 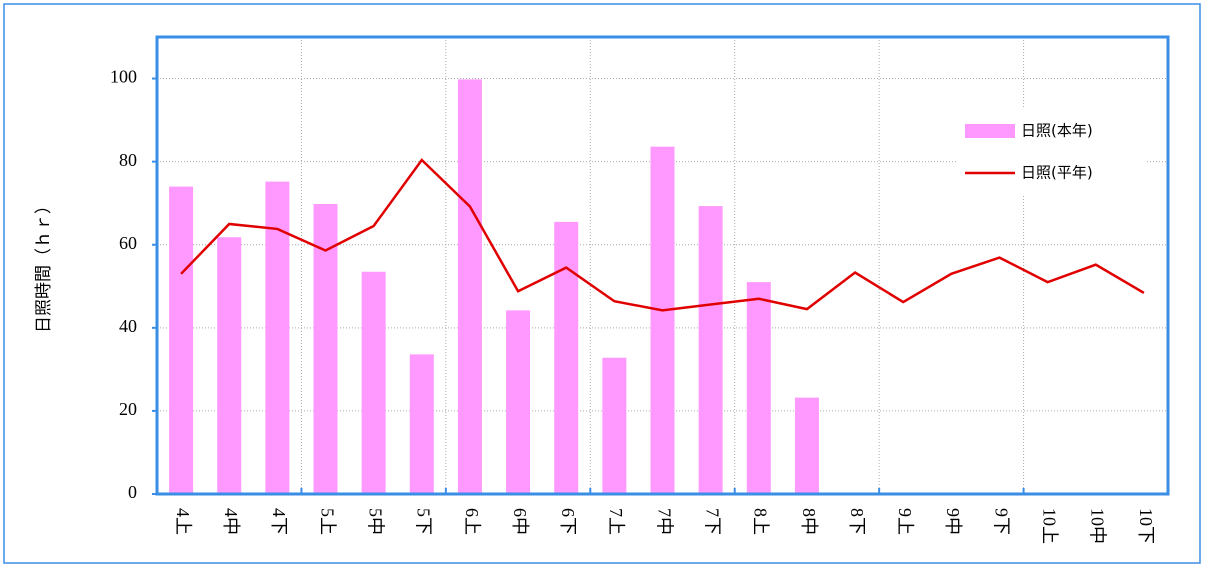 What do you see at coordinates (1146, 526) in the screenshot?
I see `x-tick-label: 10下` at bounding box center [1146, 526].